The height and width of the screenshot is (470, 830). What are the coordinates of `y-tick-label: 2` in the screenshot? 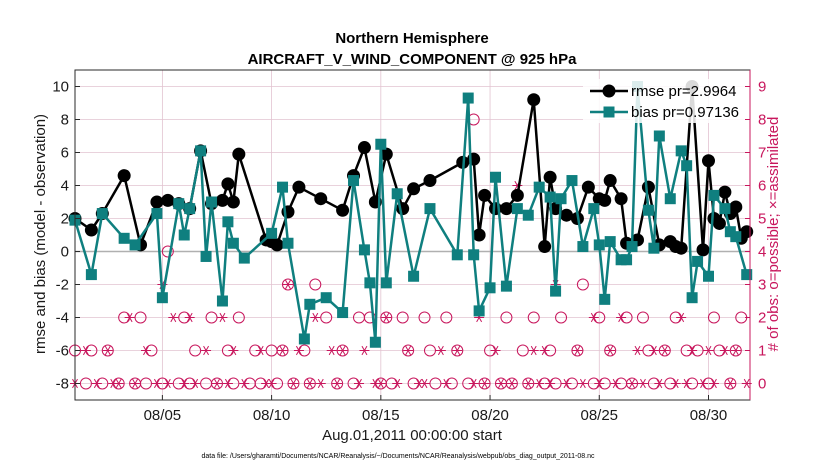 It's located at (65, 219).